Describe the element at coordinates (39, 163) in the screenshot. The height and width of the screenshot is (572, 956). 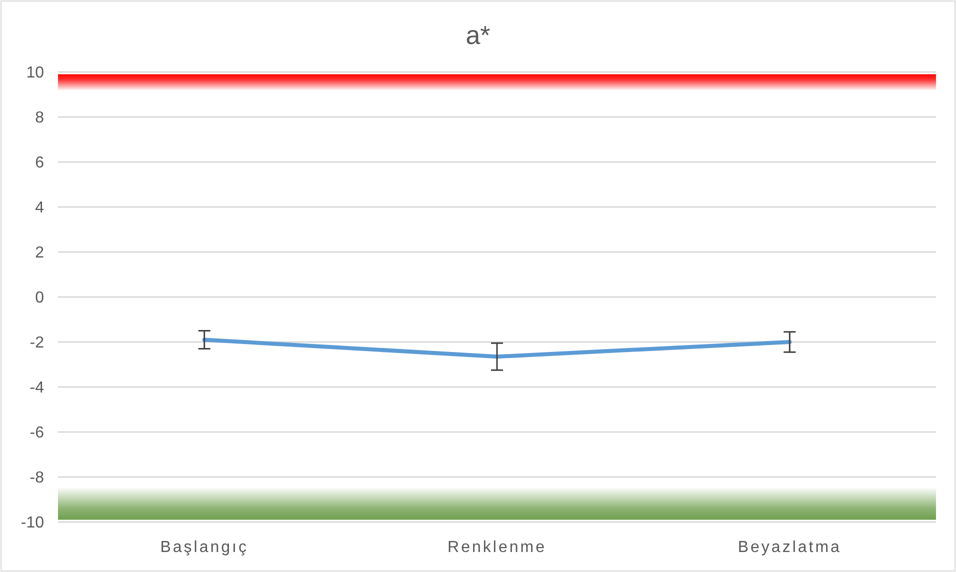
I see `y-tick-label: 6` at that location.